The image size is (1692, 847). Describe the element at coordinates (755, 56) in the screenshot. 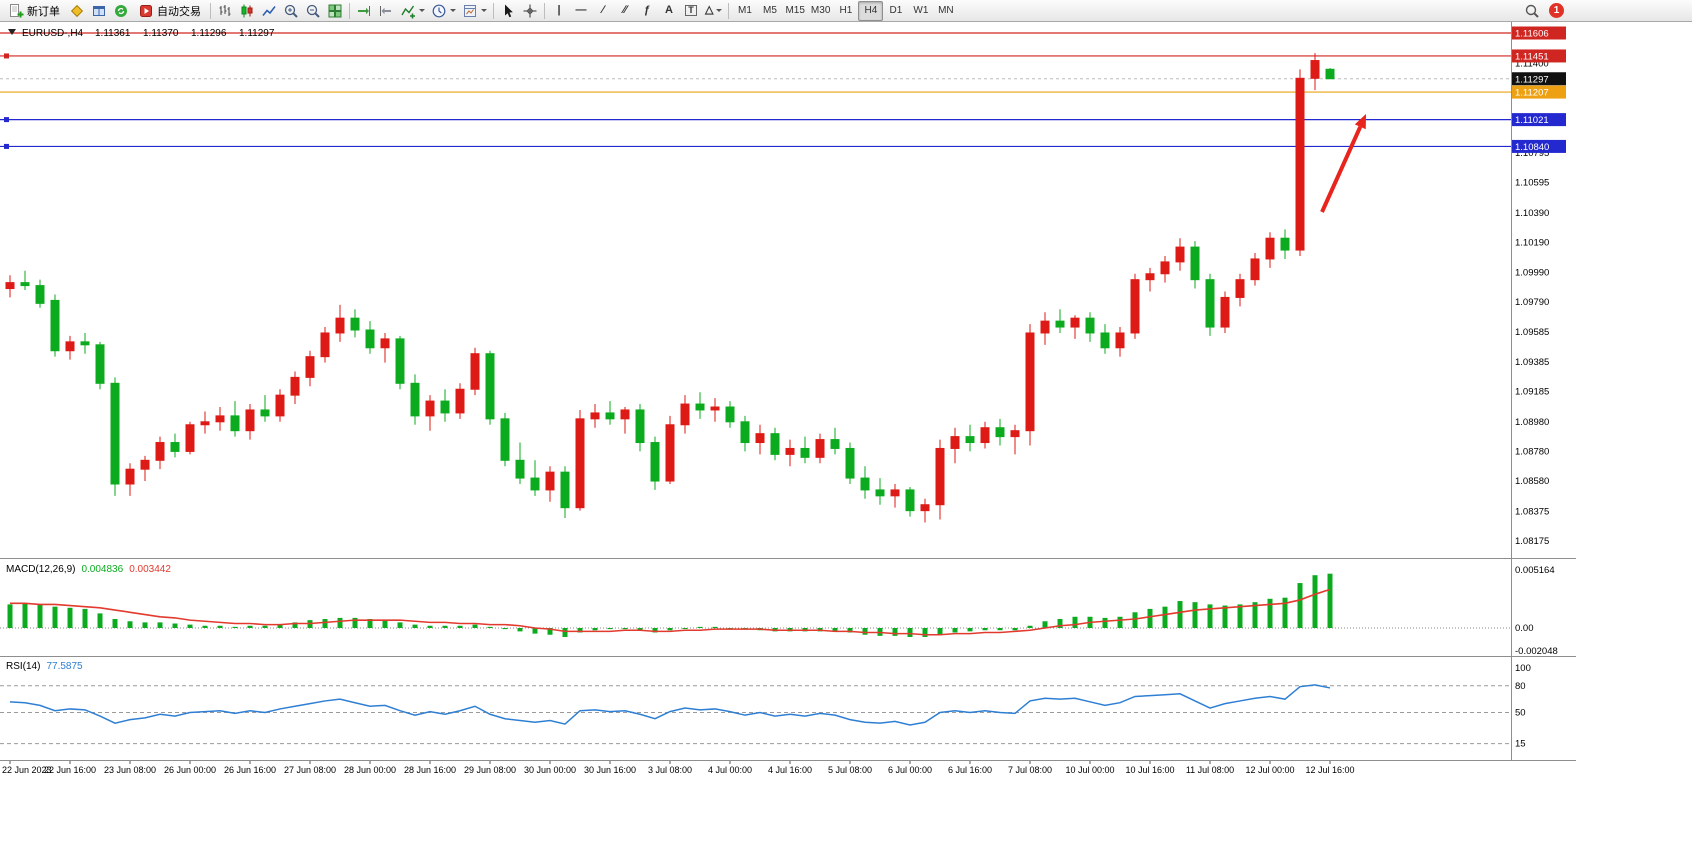

I see `horizontal-line-1.11451` at that location.